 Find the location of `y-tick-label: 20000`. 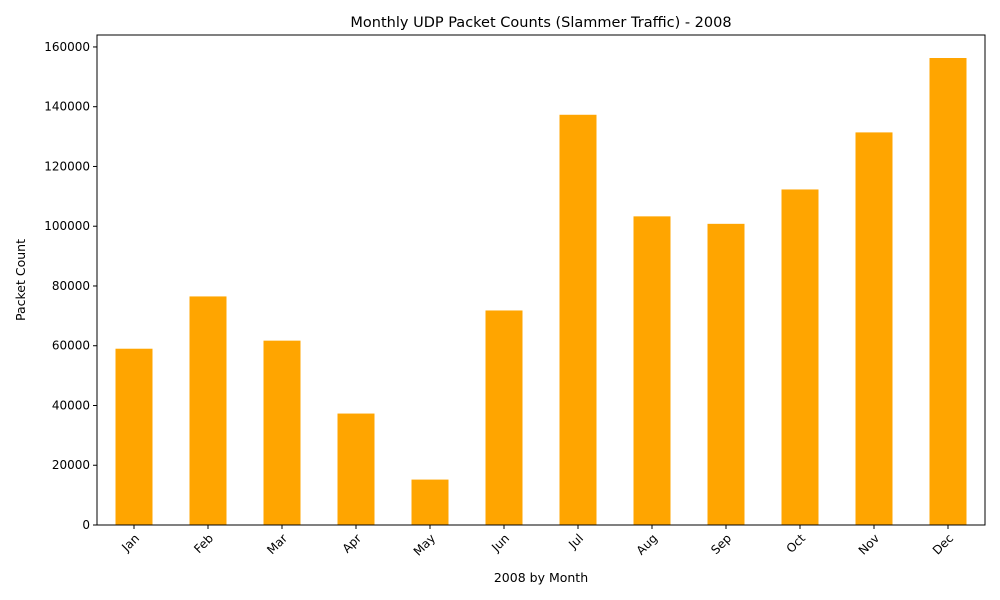

y-tick-label: 20000 is located at coordinates (71, 465).